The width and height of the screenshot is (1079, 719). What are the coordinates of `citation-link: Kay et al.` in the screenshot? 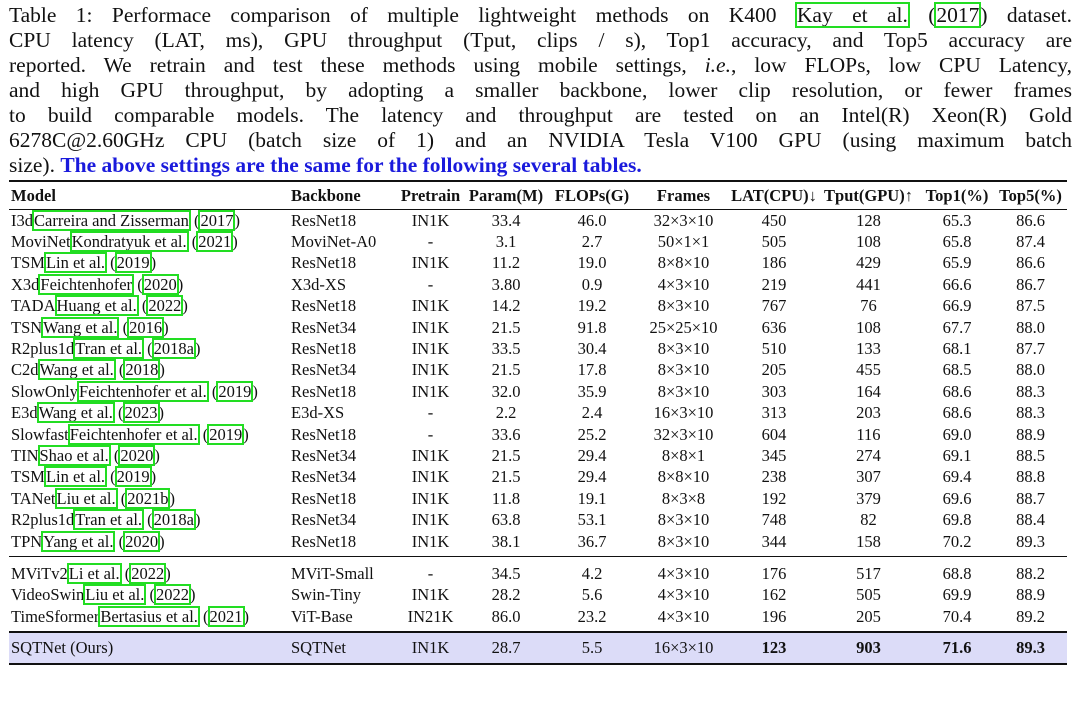 It's located at (852, 15).